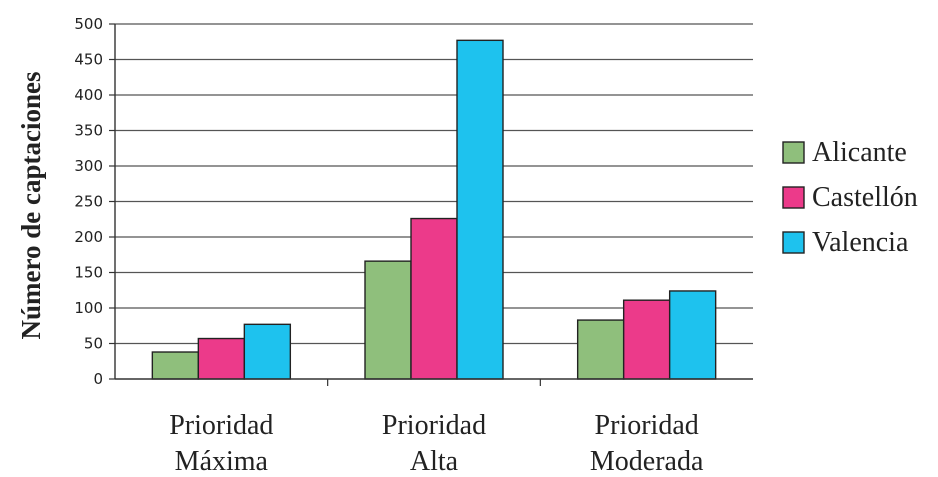 This screenshot has width=938, height=477. I want to click on legend: Alicante Castellón Valencia, so click(850, 197).